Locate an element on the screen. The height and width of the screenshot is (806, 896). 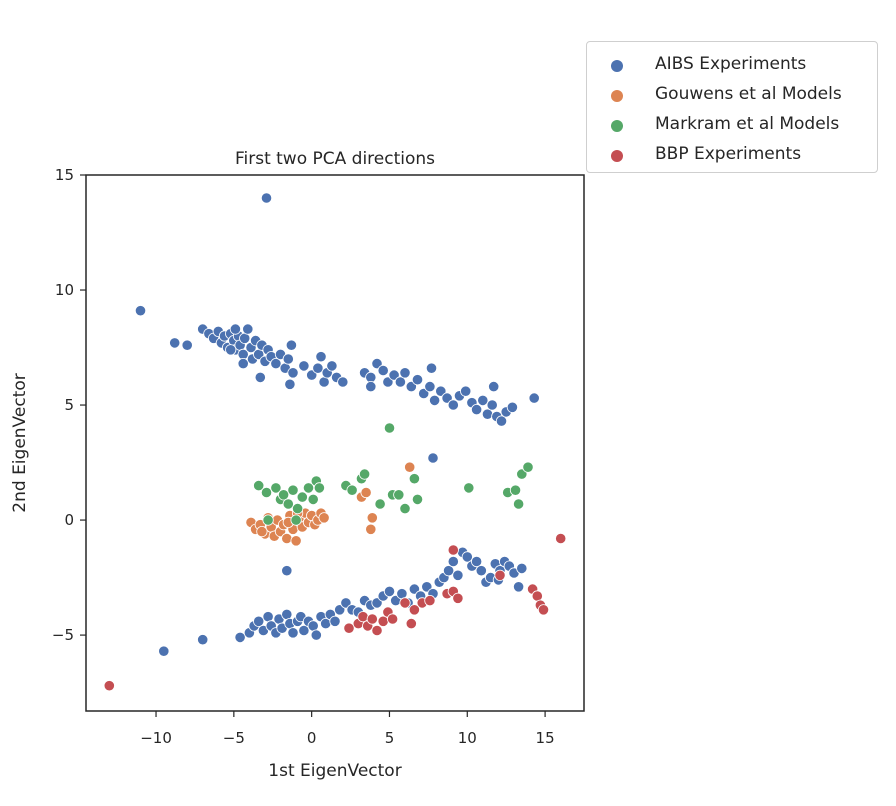
x-axis-label: 1st EigenVector is located at coordinates (334, 771).